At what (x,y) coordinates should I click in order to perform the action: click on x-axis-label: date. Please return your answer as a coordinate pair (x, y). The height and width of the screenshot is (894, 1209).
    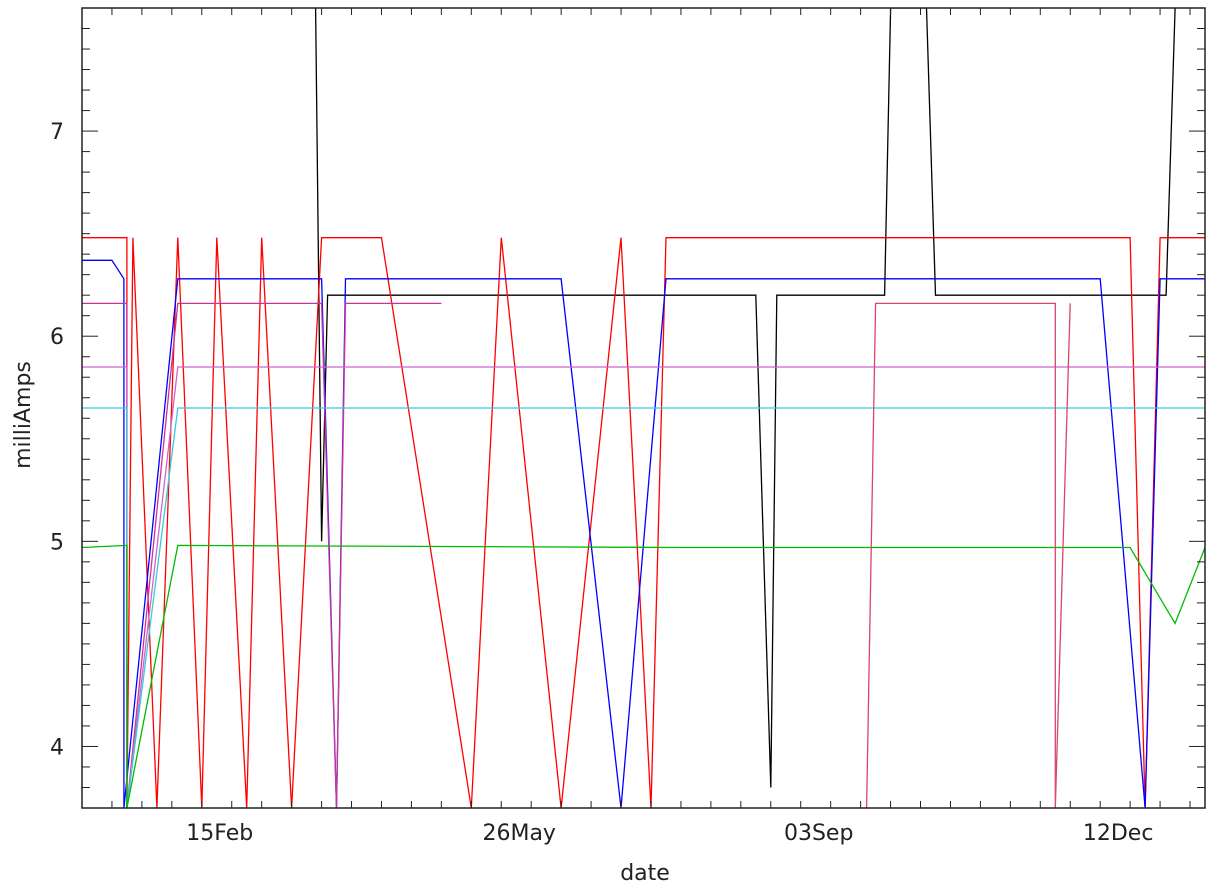
    Looking at the image, I should click on (645, 873).